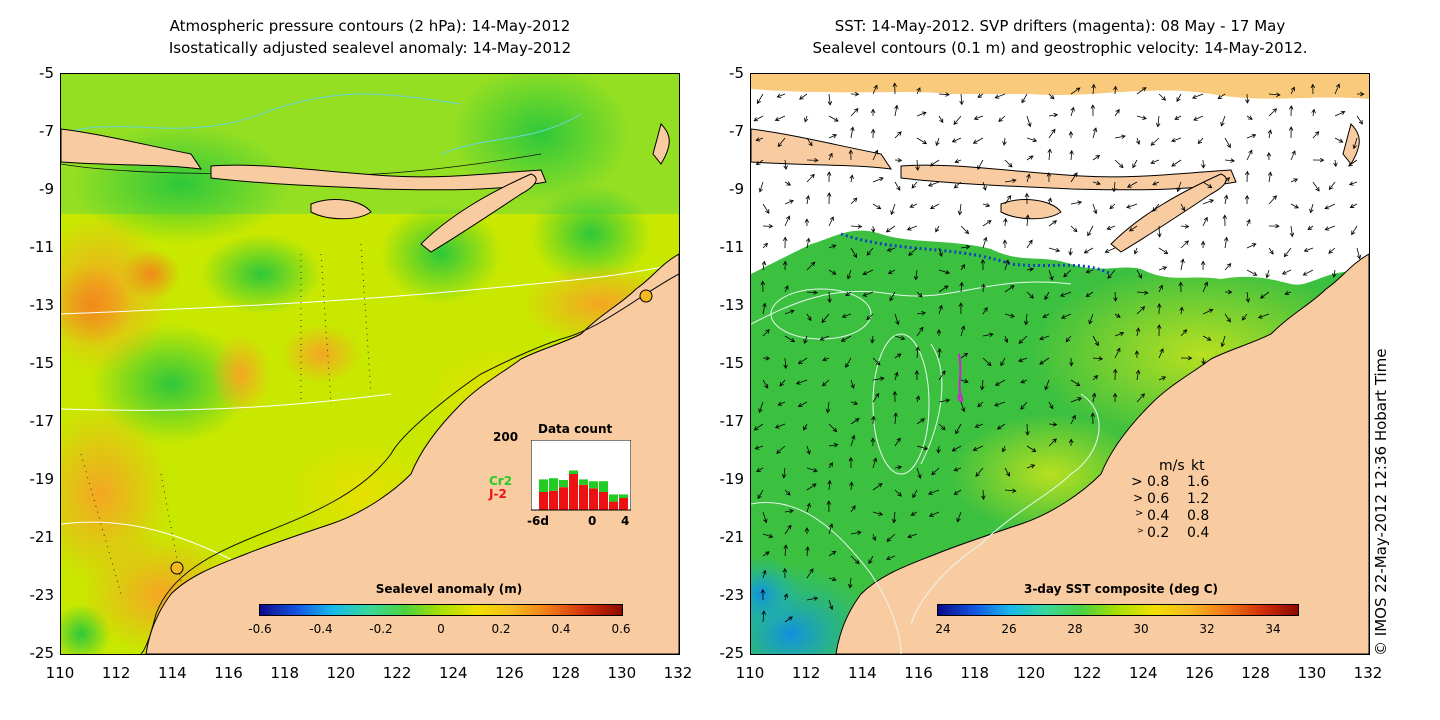 The image size is (1440, 720). Describe the element at coordinates (622, 673) in the screenshot. I see `left-xtick: 130` at that location.